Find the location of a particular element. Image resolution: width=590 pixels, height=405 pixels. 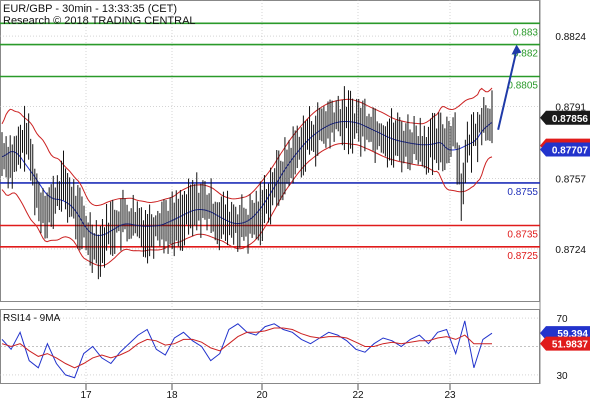

chart-header-line2: Research © 2018 TRADING CENTRAL is located at coordinates (99, 21).